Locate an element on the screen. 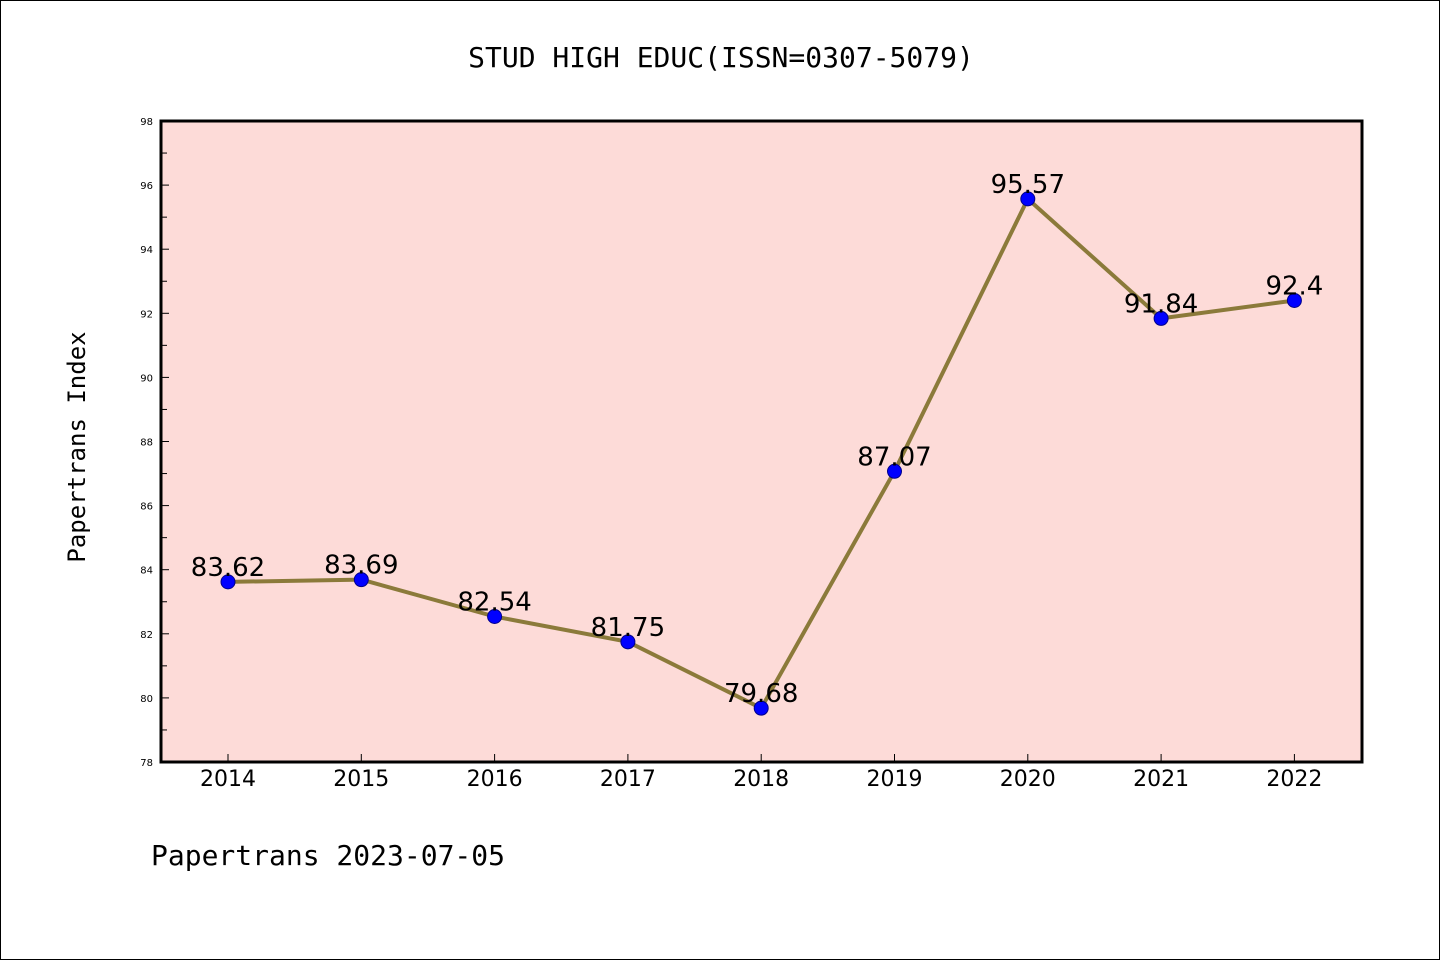  data-label: 91.84 is located at coordinates (1161, 304).